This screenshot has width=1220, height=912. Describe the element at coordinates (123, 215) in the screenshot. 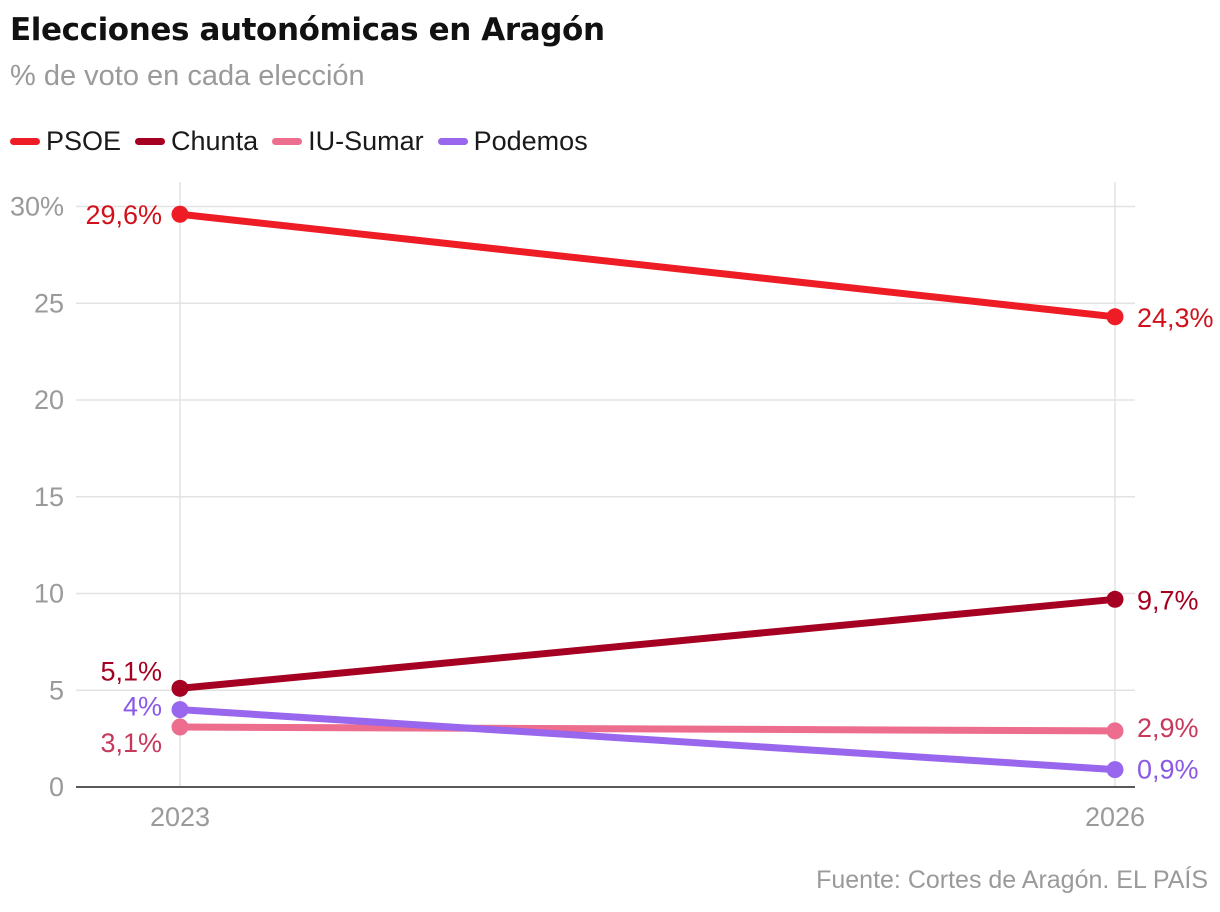

I see `data-label-psoe-2023: 29,6%` at that location.